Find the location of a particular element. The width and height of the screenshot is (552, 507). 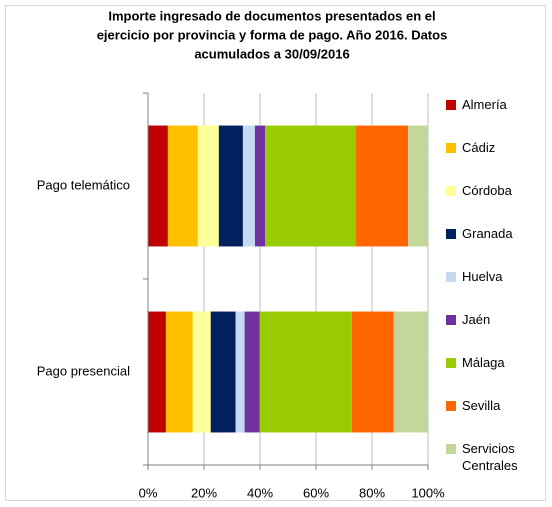

x-tick-label: 60% is located at coordinates (316, 492).